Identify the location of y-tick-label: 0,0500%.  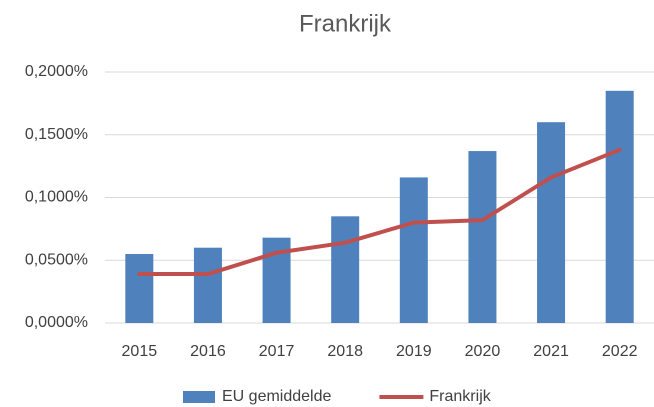
(56, 259).